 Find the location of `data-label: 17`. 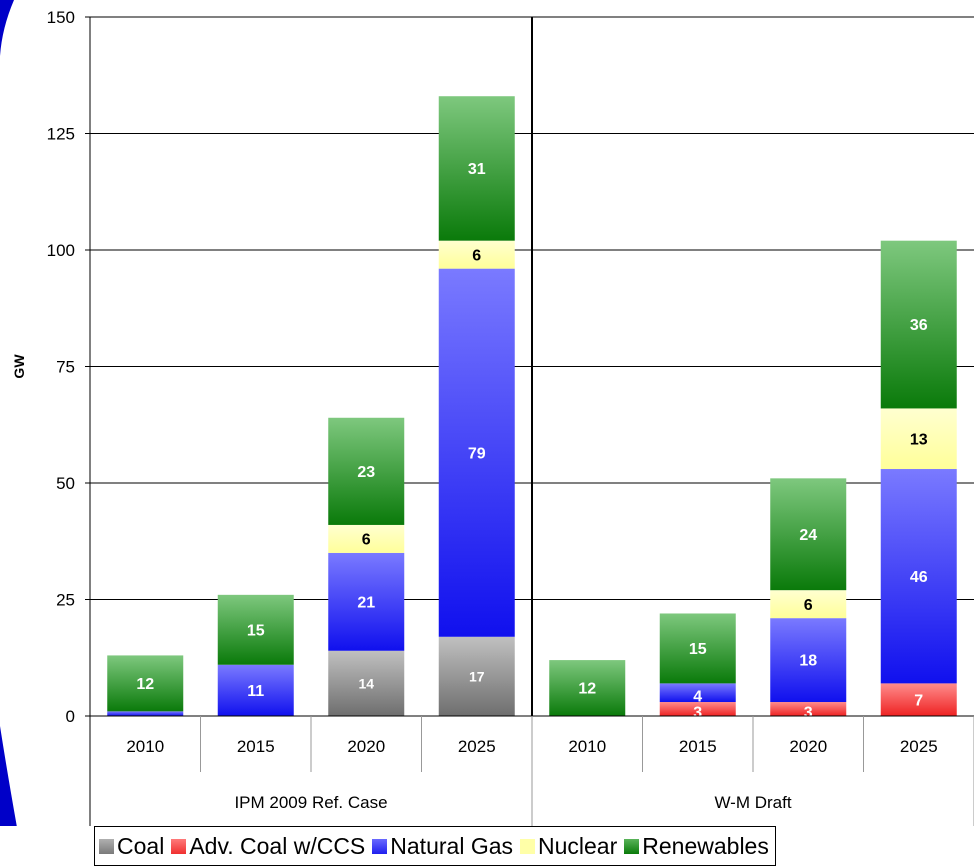

data-label: 17 is located at coordinates (477, 676).